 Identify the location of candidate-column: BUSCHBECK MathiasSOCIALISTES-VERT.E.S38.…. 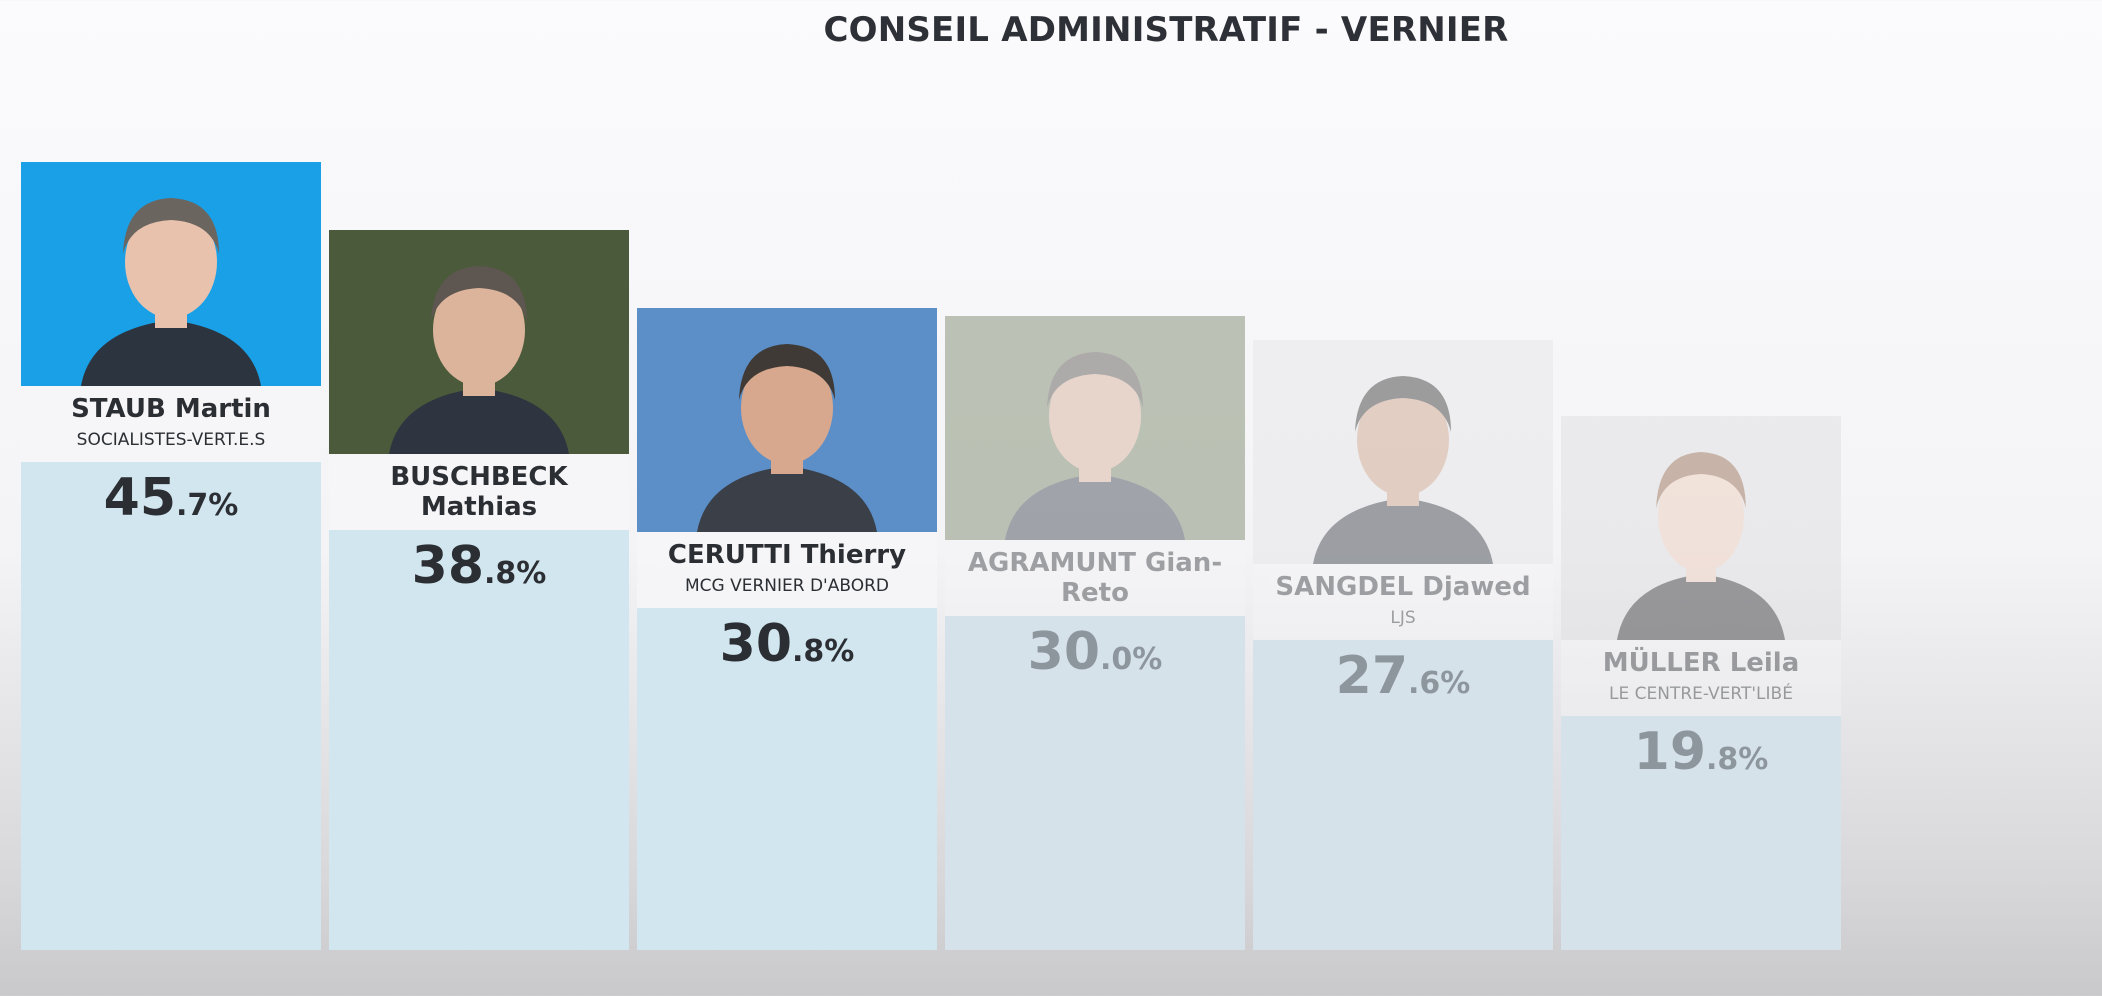
(479, 475).